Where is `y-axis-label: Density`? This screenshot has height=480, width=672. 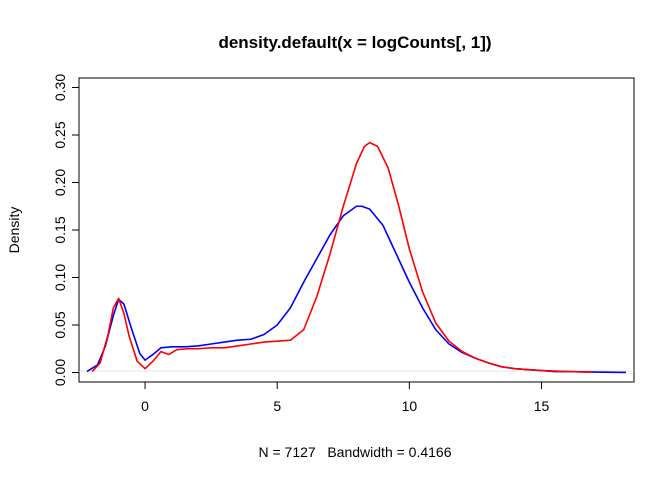
y-axis-label: Density is located at coordinates (14, 230).